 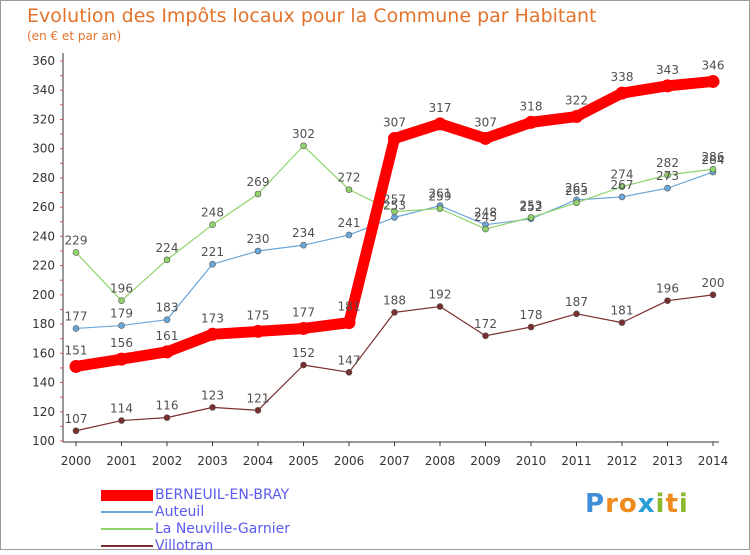 I want to click on logo-letter: r, so click(x=612, y=504).